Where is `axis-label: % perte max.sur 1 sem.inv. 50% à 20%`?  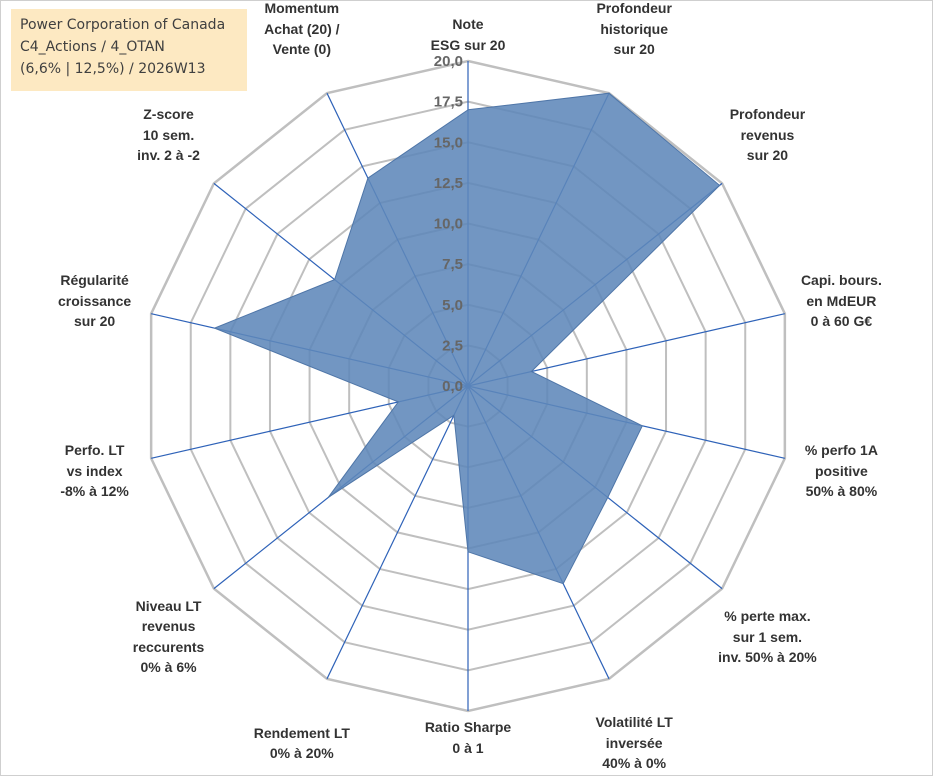 axis-label: % perte max.sur 1 sem.inv. 50% à 20% is located at coordinates (767, 637).